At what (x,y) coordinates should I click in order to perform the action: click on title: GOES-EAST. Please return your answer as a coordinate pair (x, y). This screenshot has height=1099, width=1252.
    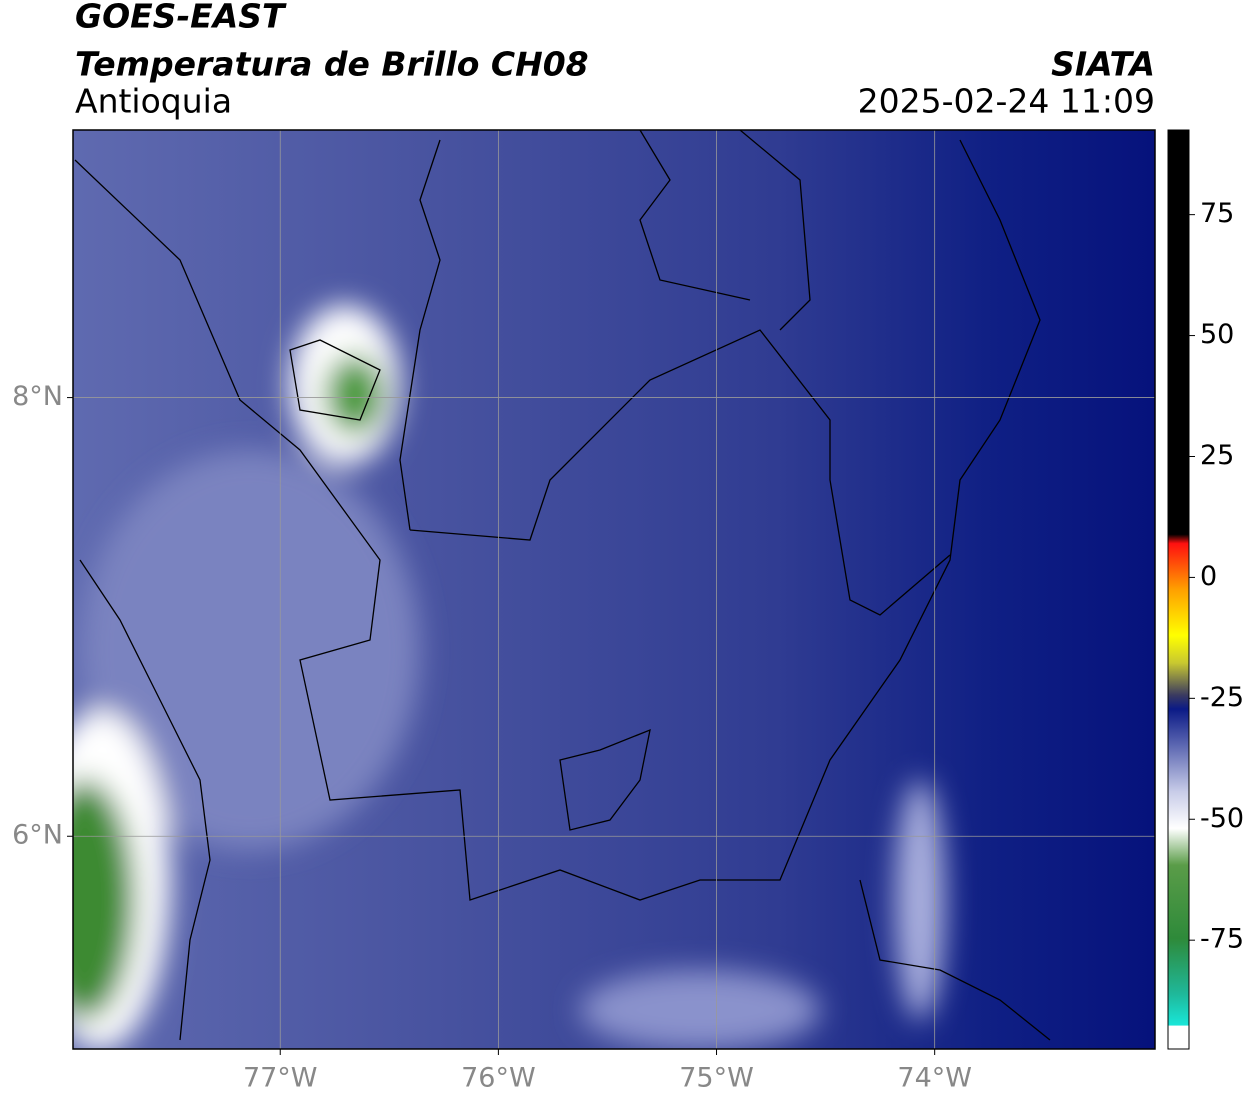
    Looking at the image, I should click on (181, 18).